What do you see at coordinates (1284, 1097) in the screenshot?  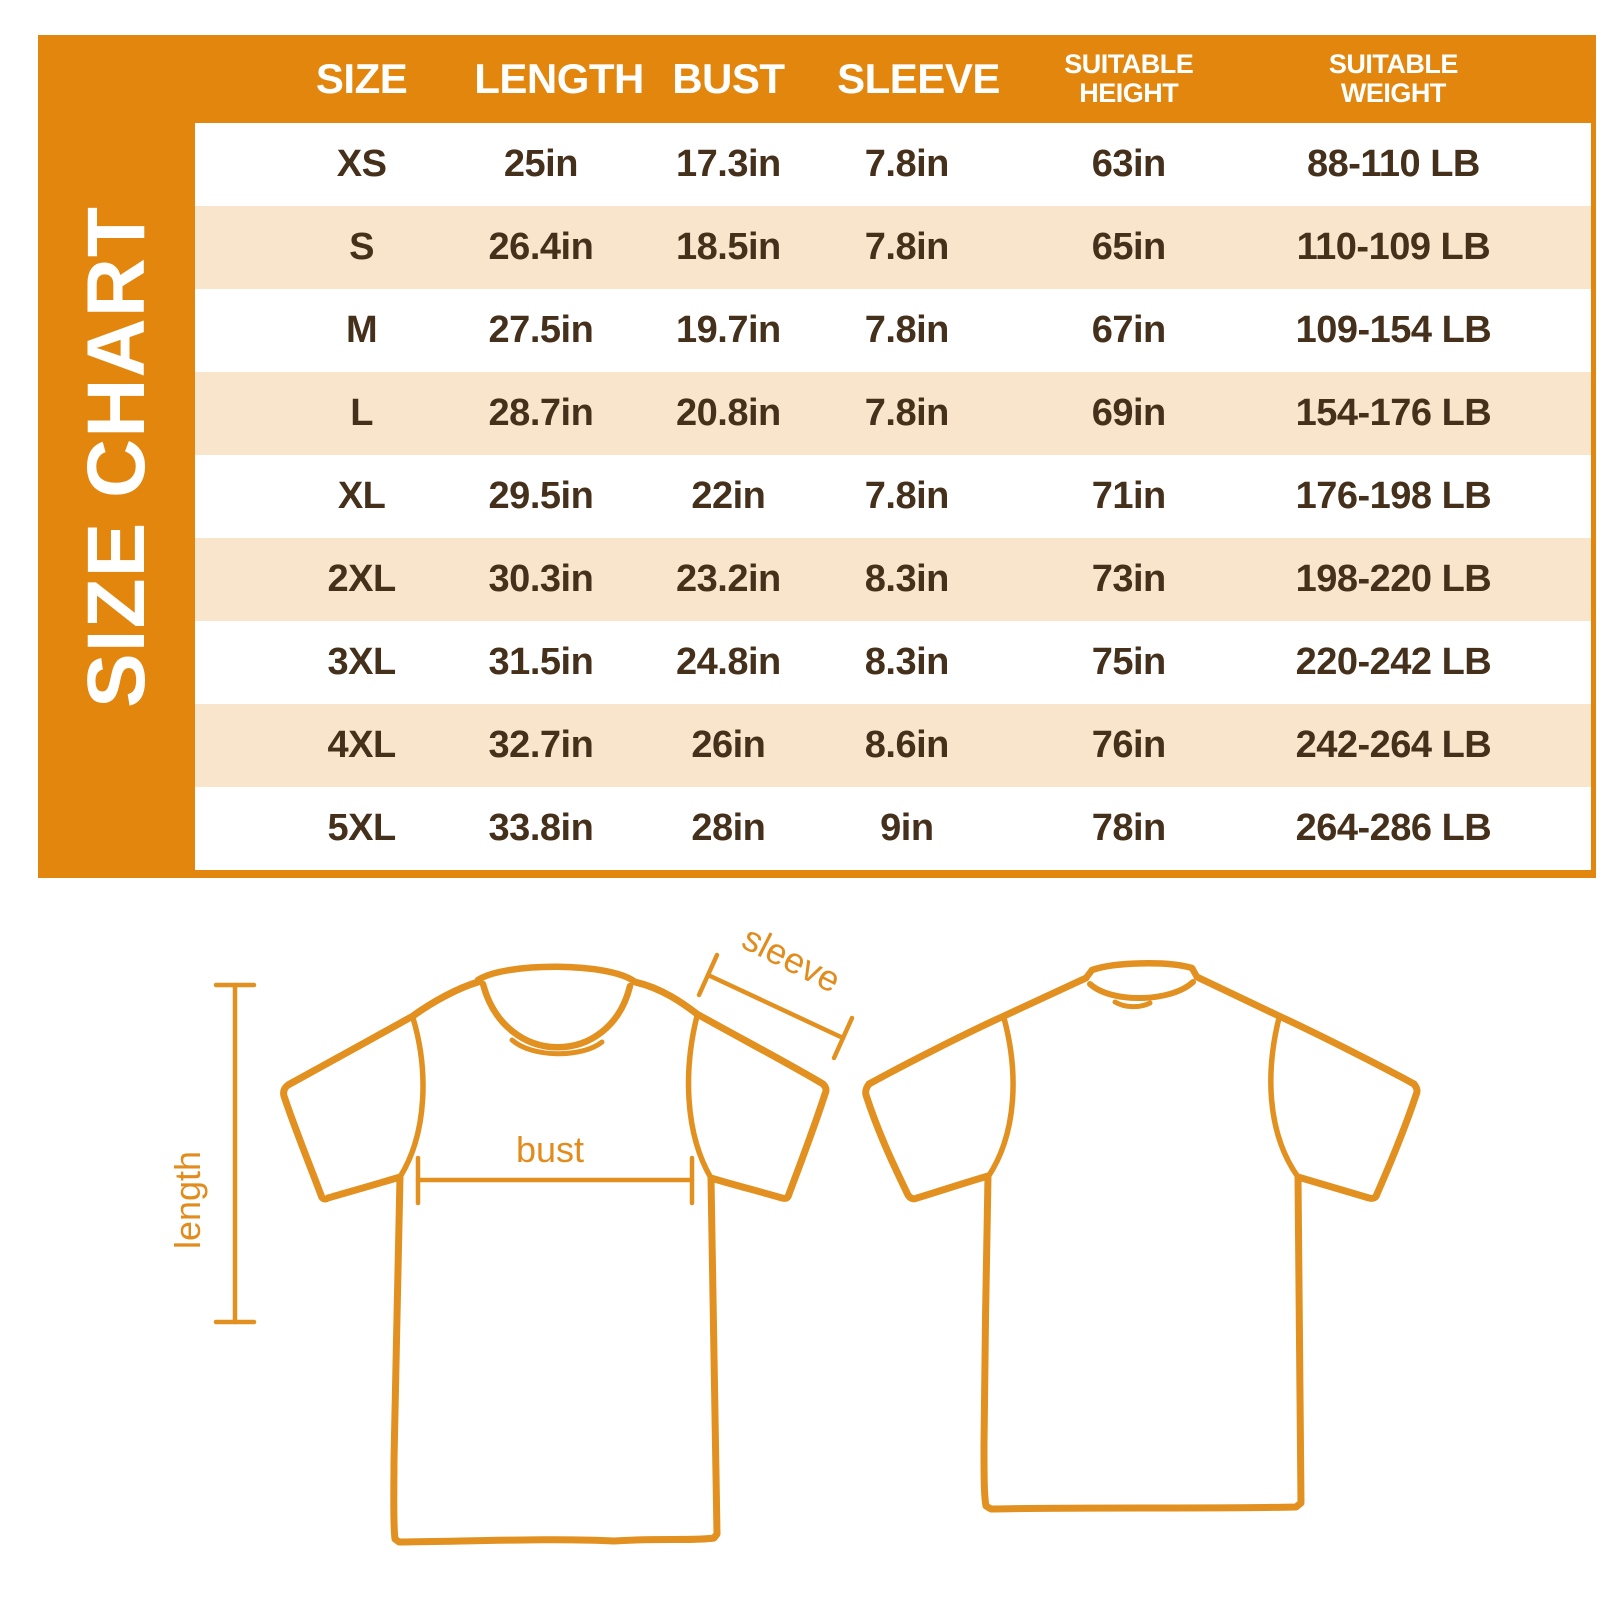 I see `tshirt-back-right-seam` at bounding box center [1284, 1097].